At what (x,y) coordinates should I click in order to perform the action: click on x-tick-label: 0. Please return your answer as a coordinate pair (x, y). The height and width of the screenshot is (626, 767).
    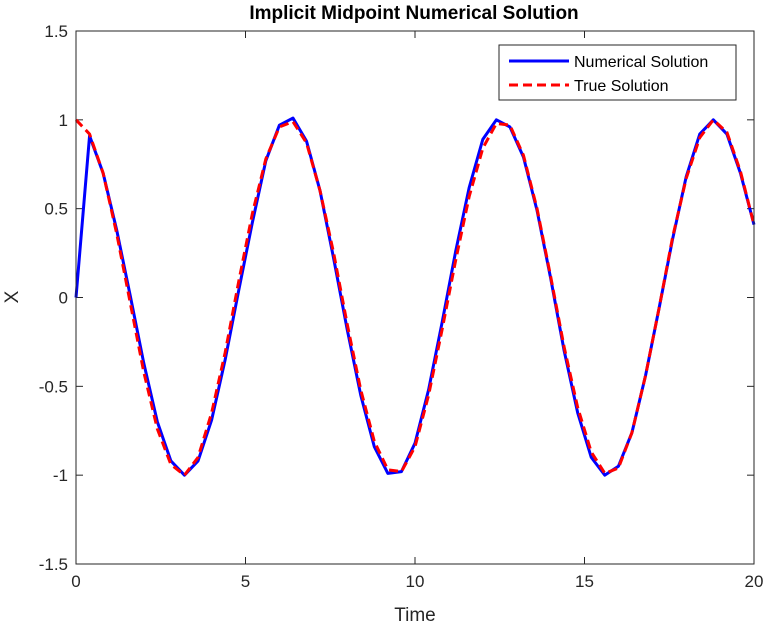
    Looking at the image, I should click on (75, 581).